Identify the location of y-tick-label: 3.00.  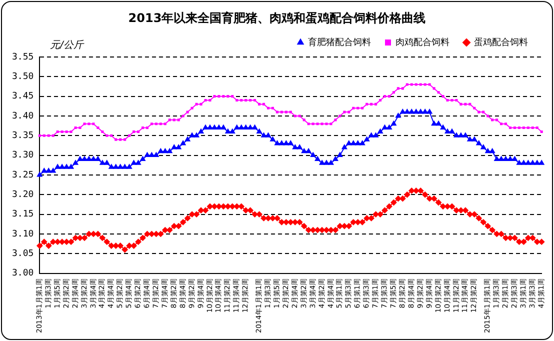
(23, 273).